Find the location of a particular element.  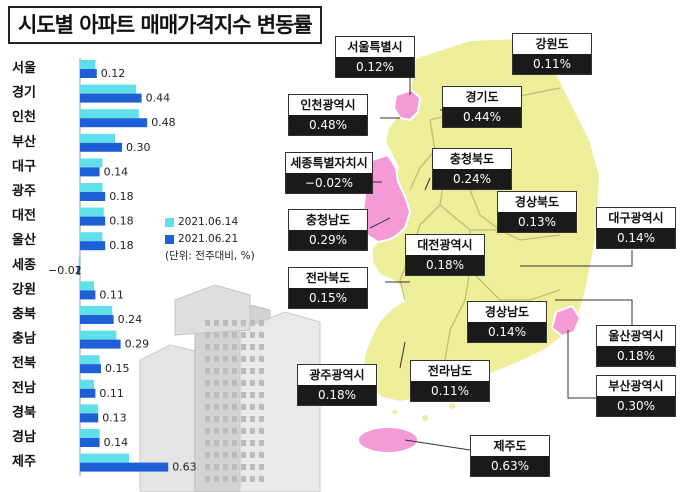

map-label-gangwon: 강원도 0.11% is located at coordinates (552, 54).